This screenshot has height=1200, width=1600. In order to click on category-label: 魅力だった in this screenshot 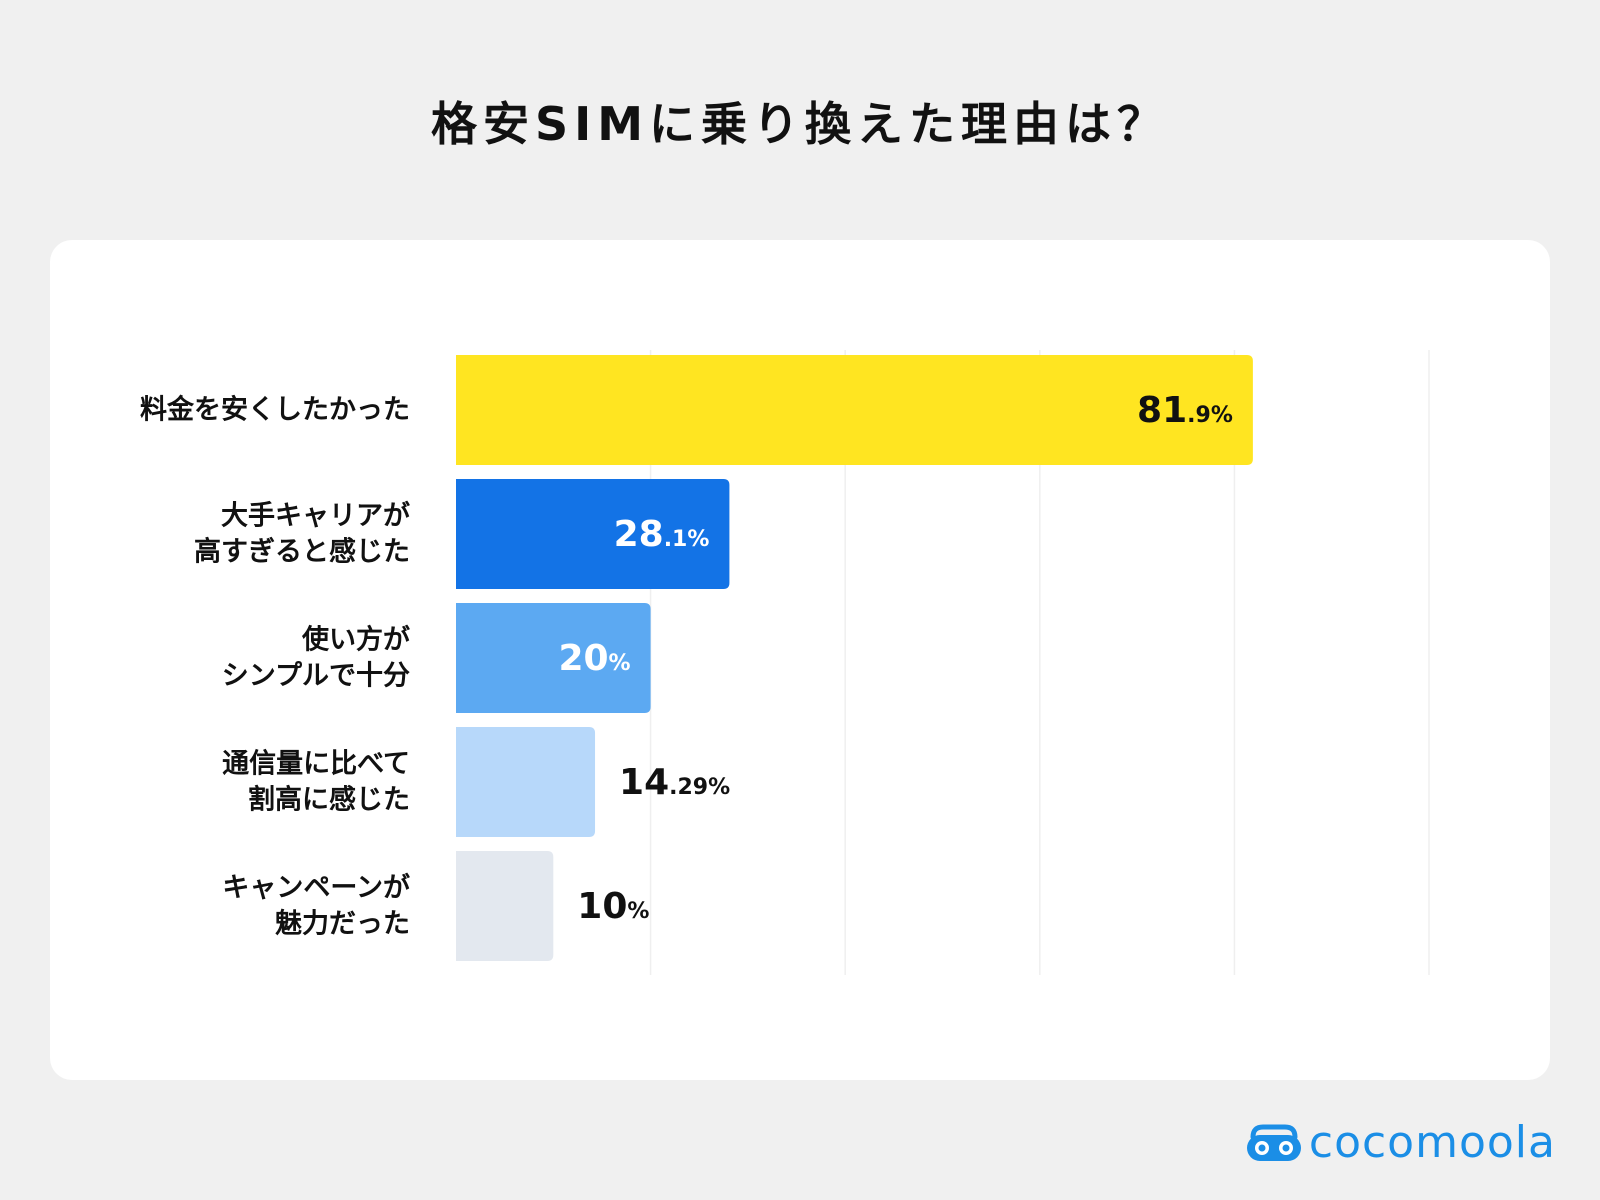, I will do `click(342, 924)`.